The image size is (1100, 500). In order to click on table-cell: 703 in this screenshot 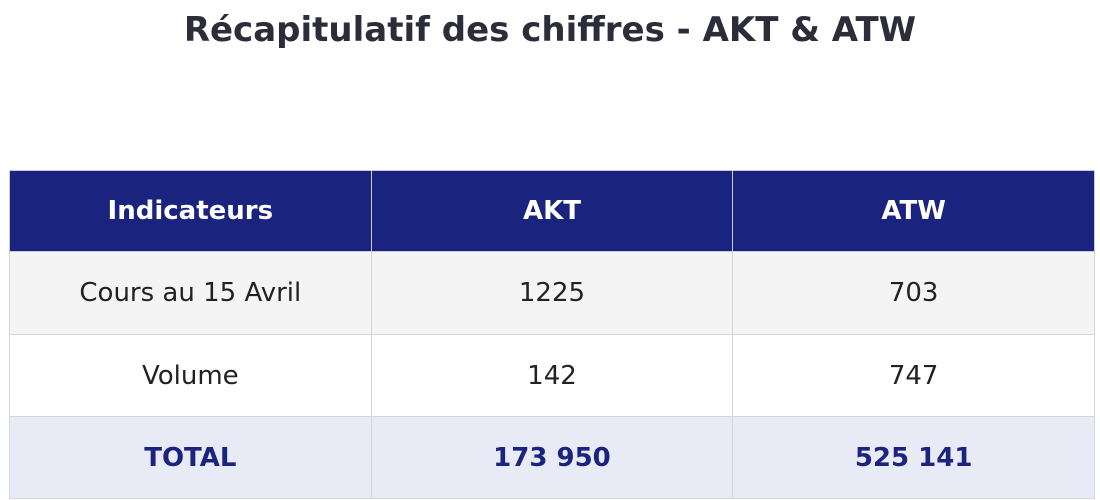, I will do `click(913, 293)`.